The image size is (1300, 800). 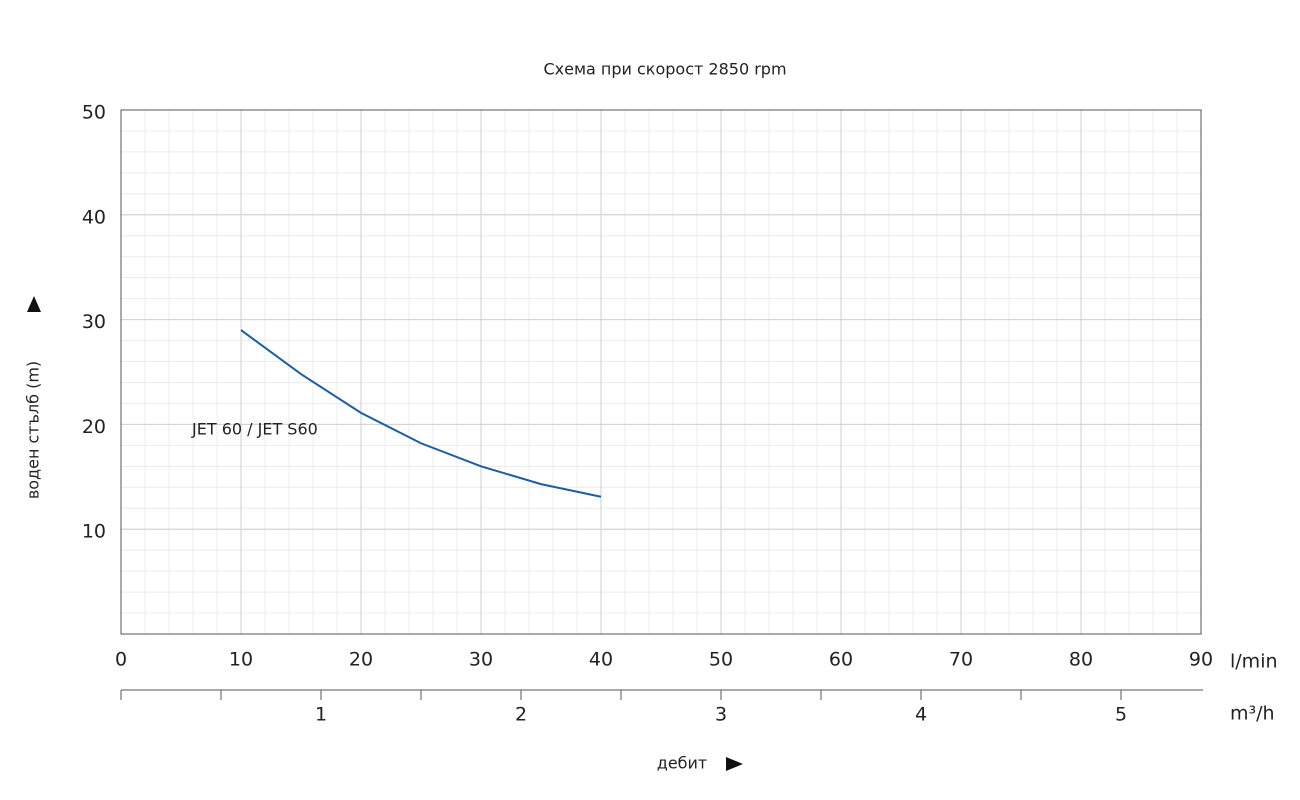 What do you see at coordinates (241, 660) in the screenshot?
I see `x-tick-label: 10` at bounding box center [241, 660].